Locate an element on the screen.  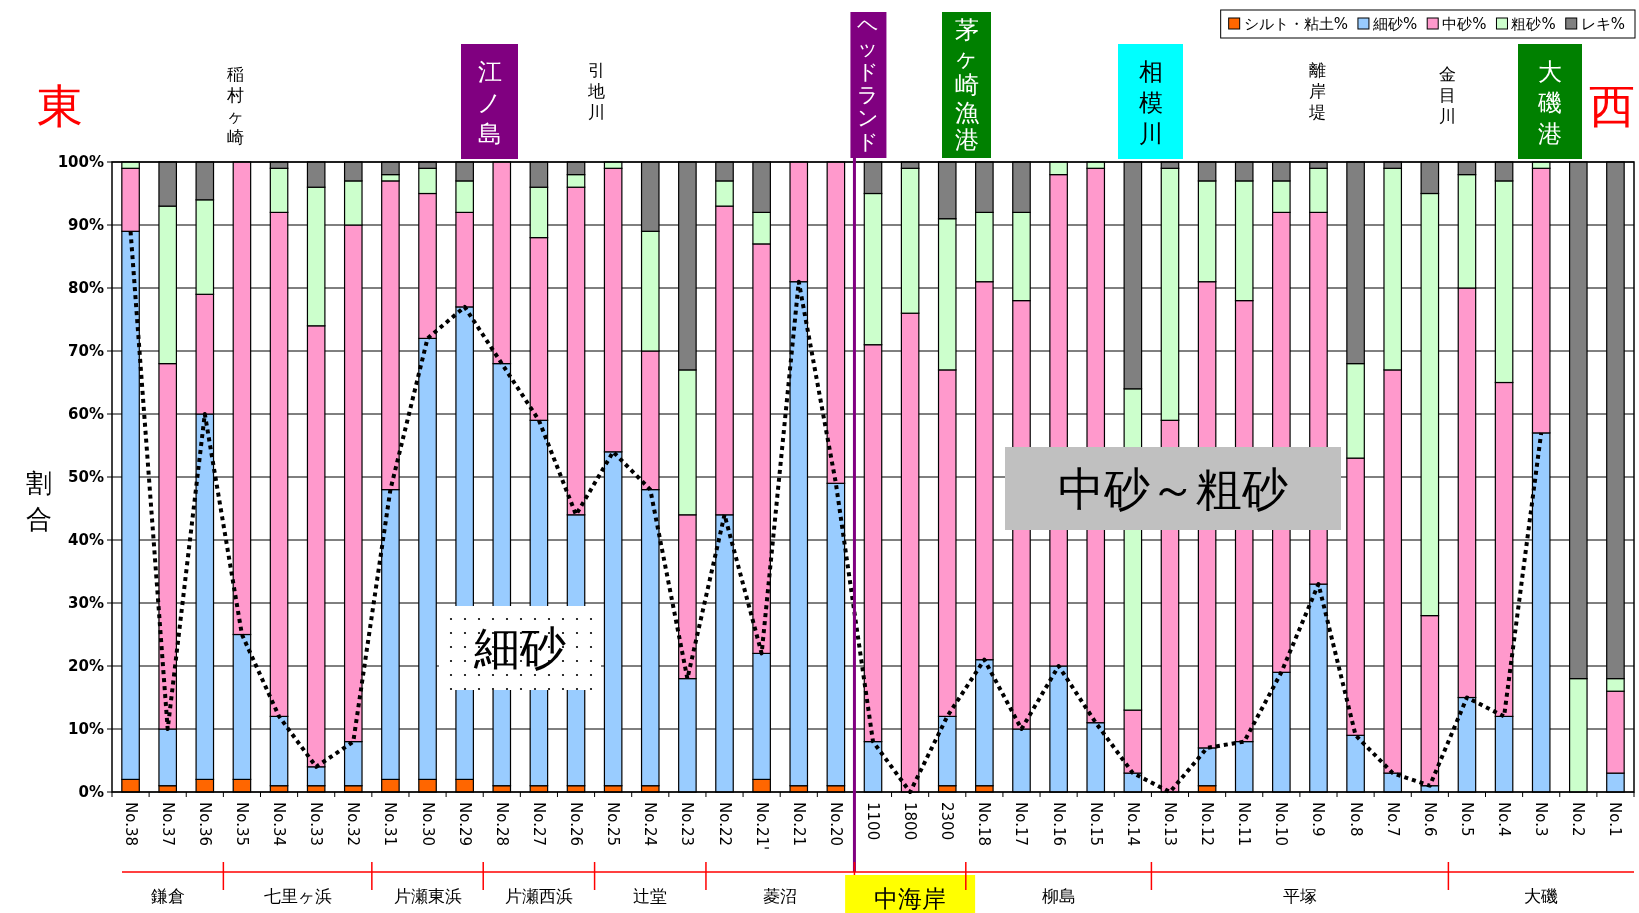
text: 片瀬東浜 is located at coordinates (427, 896).